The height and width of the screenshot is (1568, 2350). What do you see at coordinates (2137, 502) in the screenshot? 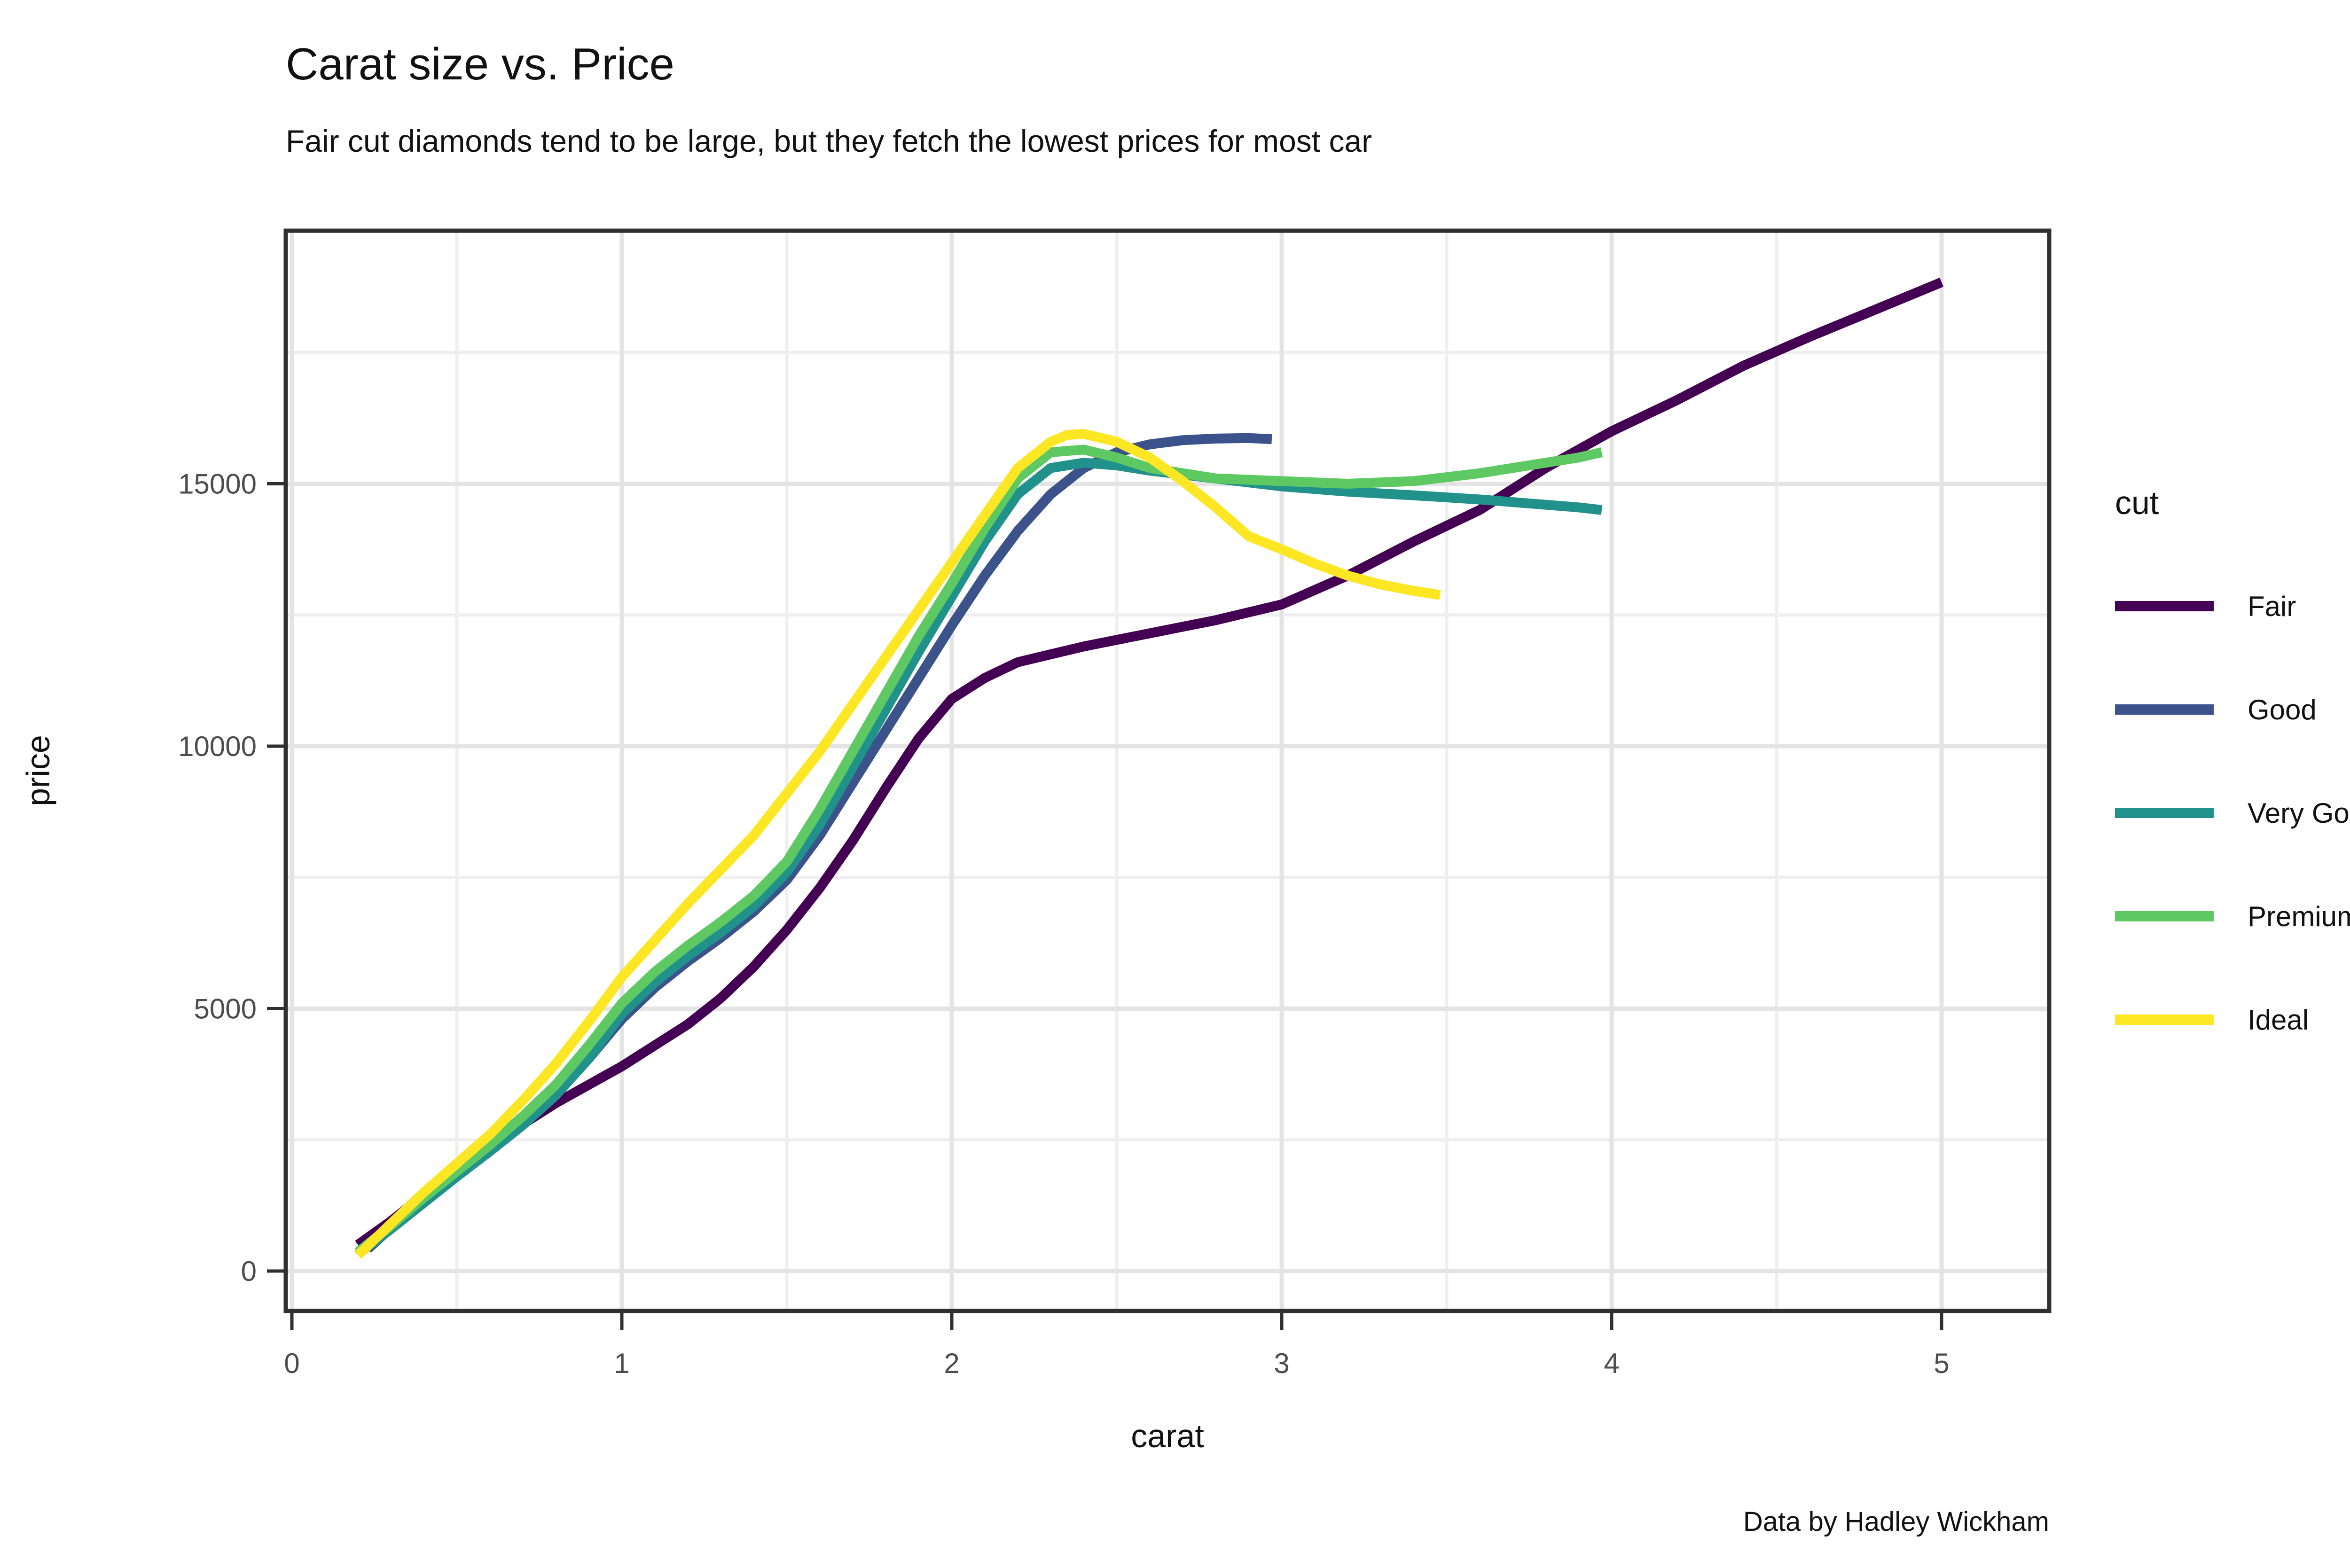
I see `legend-title: cut` at bounding box center [2137, 502].